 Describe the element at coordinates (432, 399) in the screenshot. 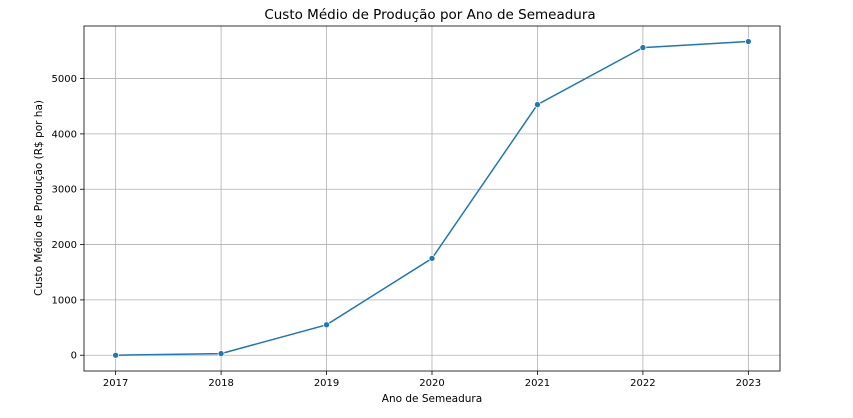

I see `x-axis-label: Ano de Semeadura` at that location.